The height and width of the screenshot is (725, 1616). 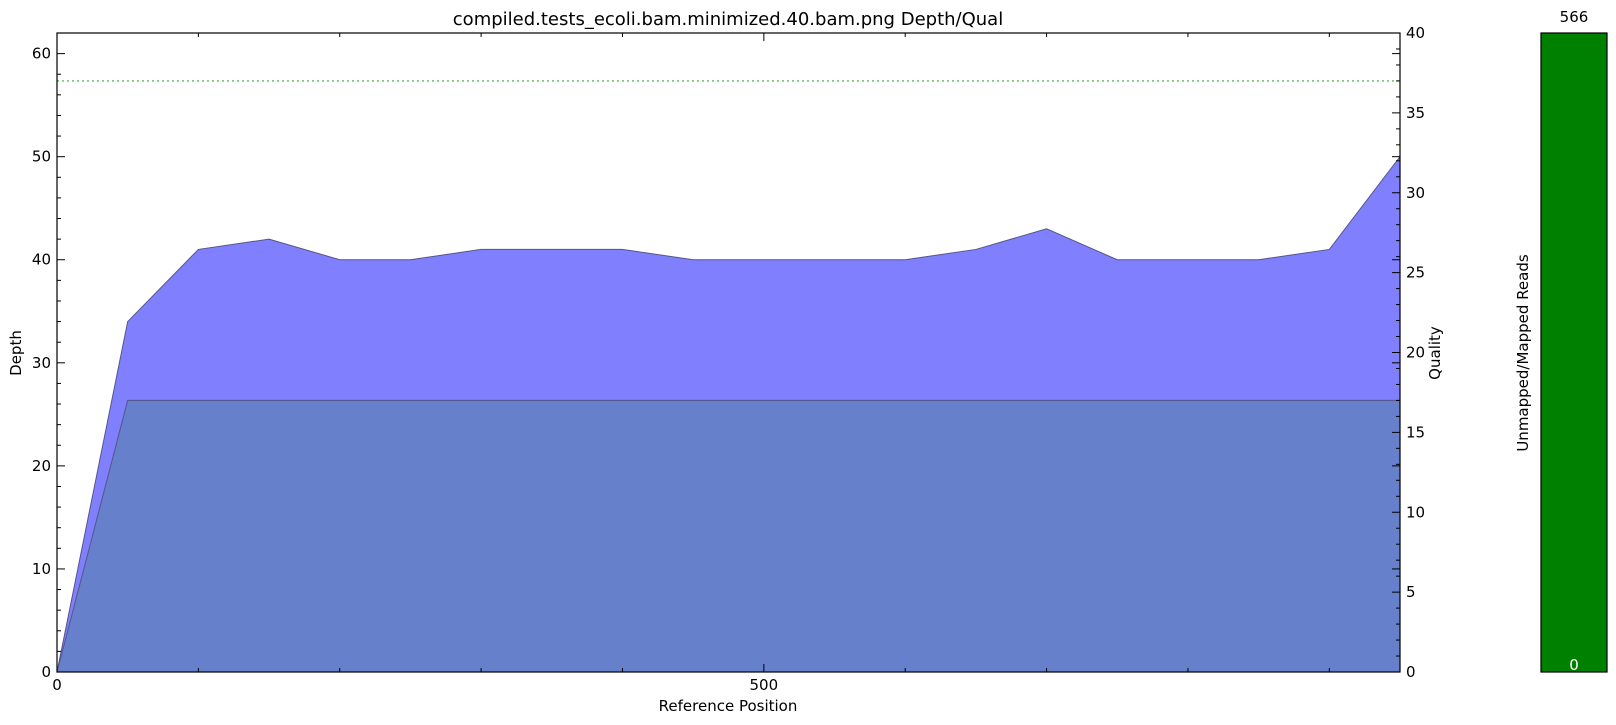 What do you see at coordinates (1523, 353) in the screenshot?
I see `side-bar-axis-label: Unmapped/Mapped Reads` at bounding box center [1523, 353].